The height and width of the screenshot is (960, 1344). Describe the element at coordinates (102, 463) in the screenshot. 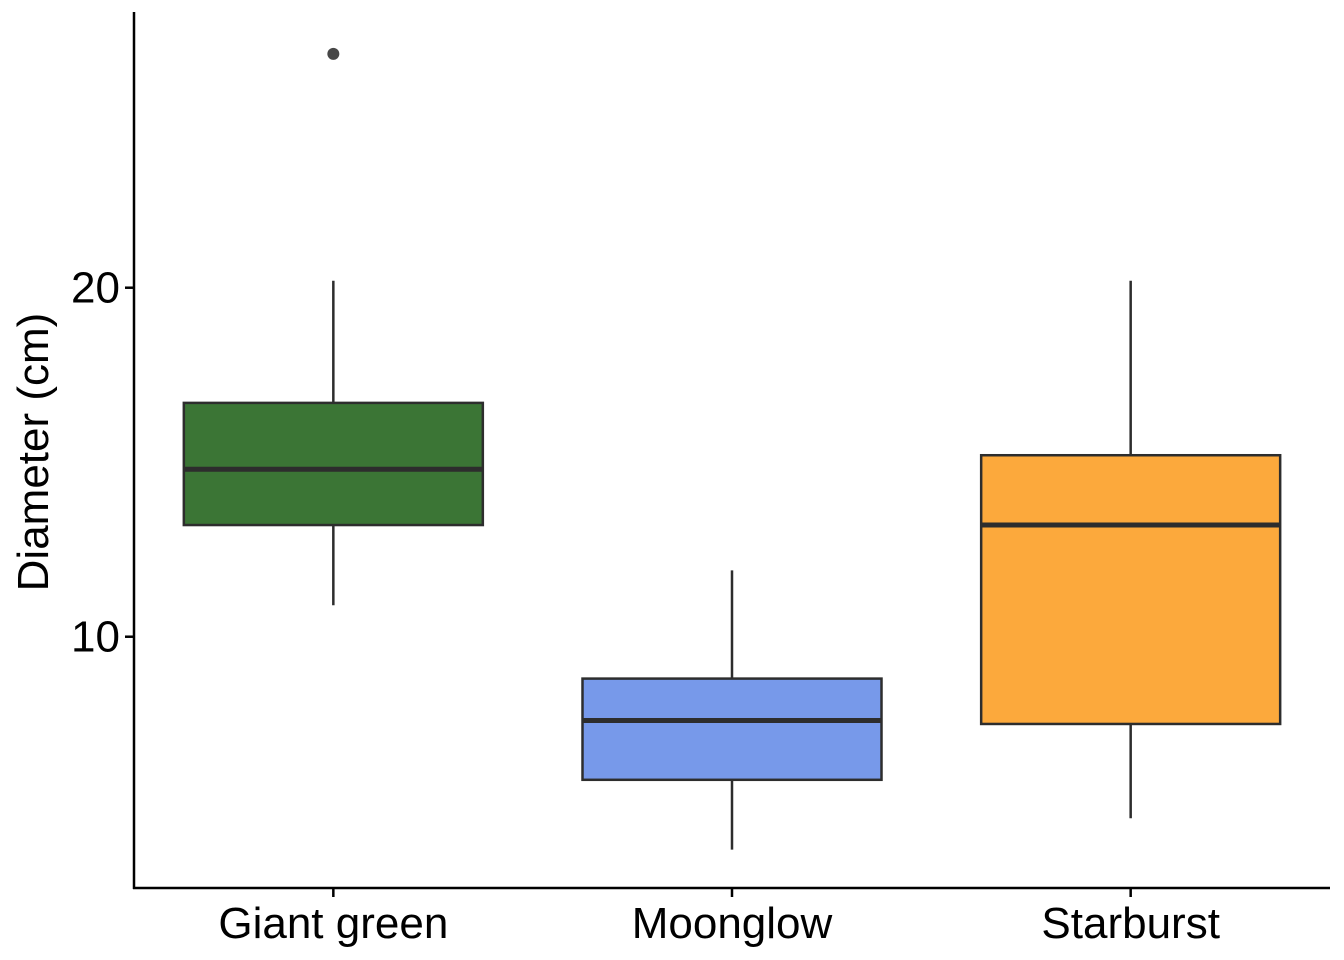

I see `y-ticks: 10 20` at that location.